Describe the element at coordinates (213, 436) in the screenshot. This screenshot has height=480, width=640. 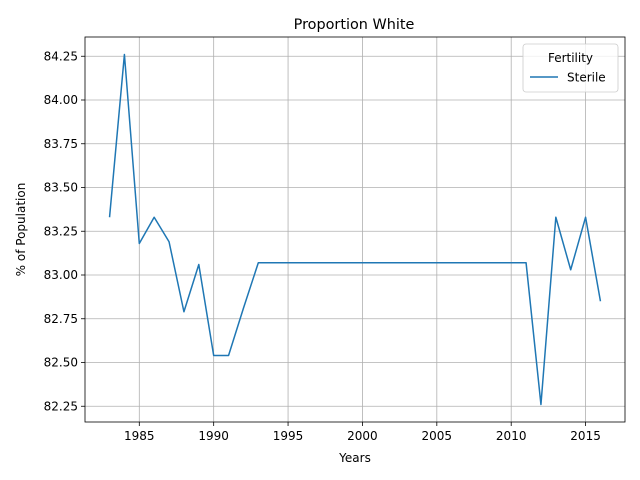
I see `x-tick-label: 1990` at that location.